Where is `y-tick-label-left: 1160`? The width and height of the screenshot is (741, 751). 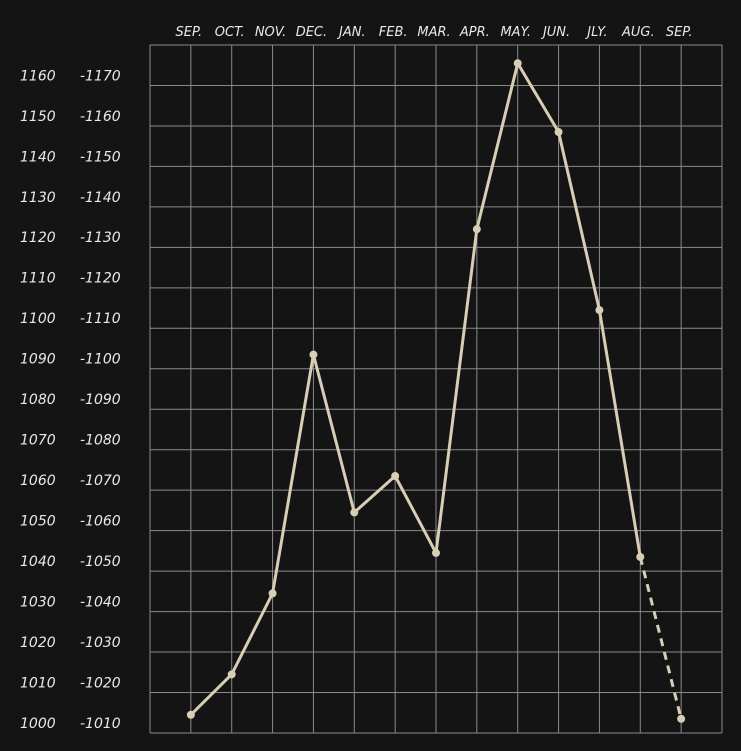
y-tick-label-left: 1160 is located at coordinates (38, 76).